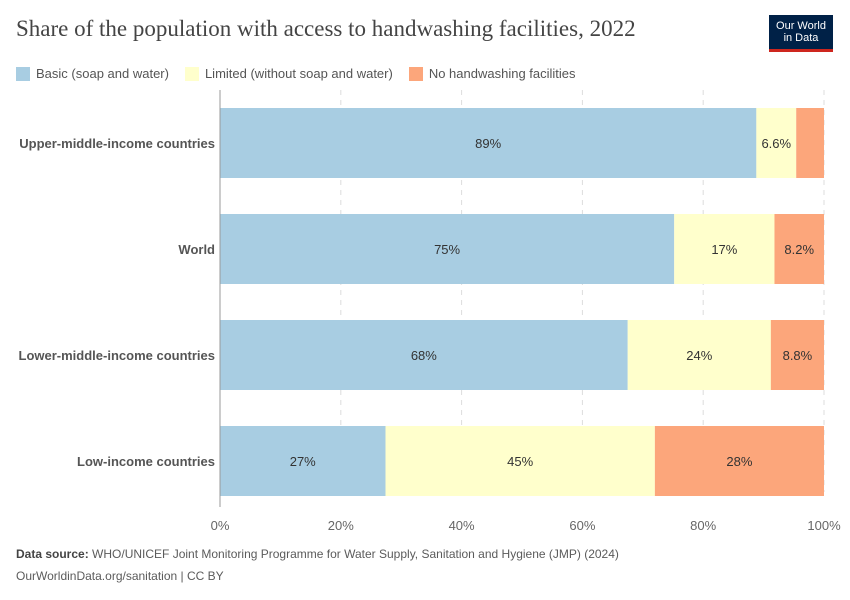 This screenshot has width=850, height=600. Describe the element at coordinates (801, 38) in the screenshot. I see `logo-line-2: in Data` at that location.